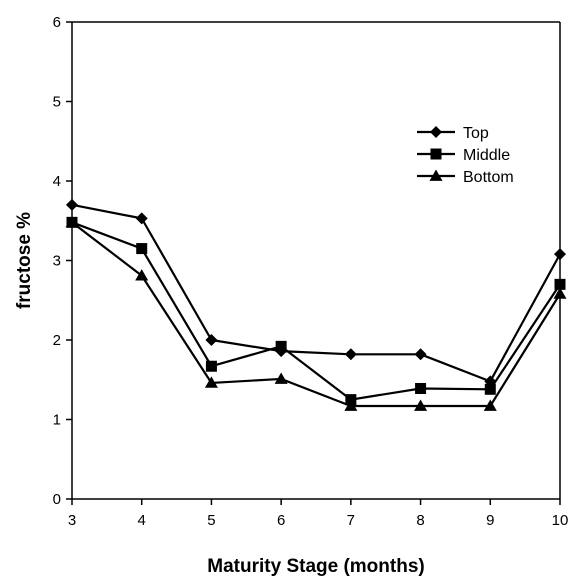 The image size is (569, 580). Describe the element at coordinates (486, 155) in the screenshot. I see `legend-label: Middle` at that location.